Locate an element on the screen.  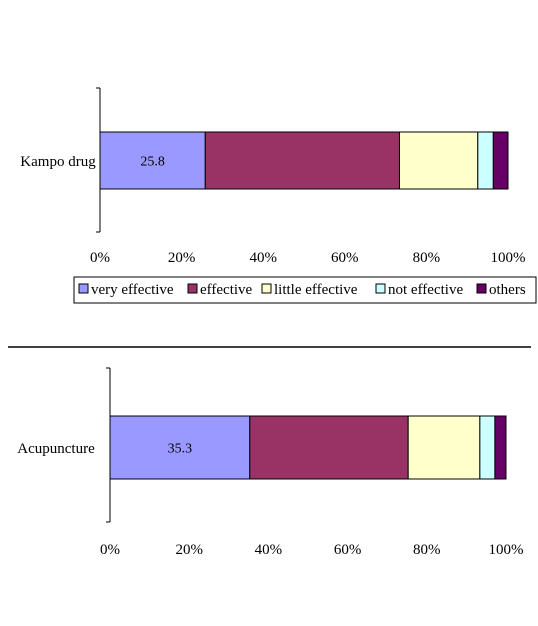
legend-label-effective: effective is located at coordinates (226, 290).